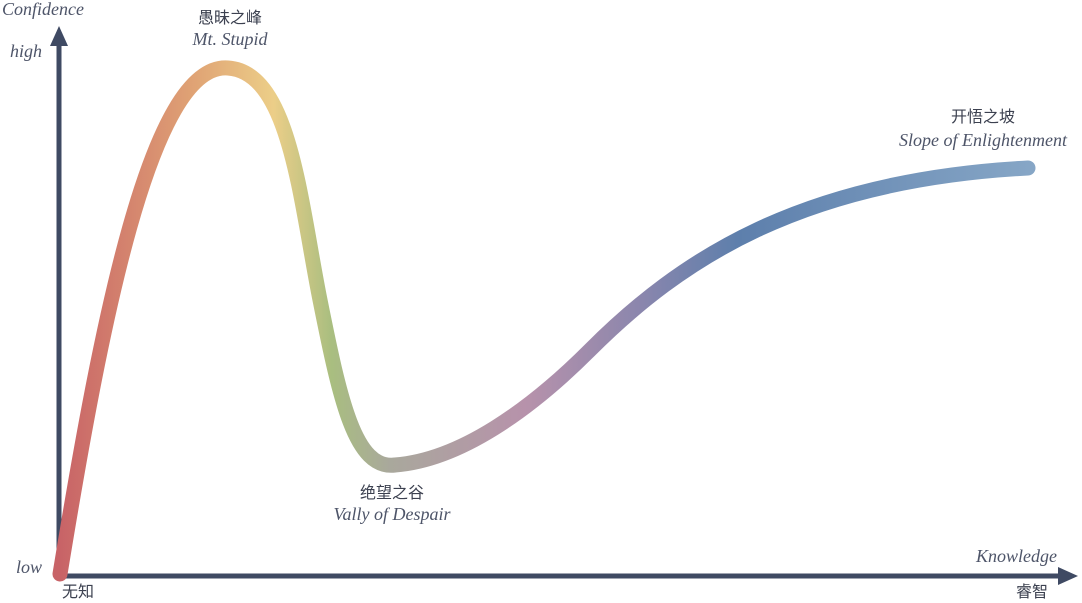 The width and height of the screenshot is (1082, 603). Describe the element at coordinates (1016, 556) in the screenshot. I see `x-axis-title: Knowledge` at that location.